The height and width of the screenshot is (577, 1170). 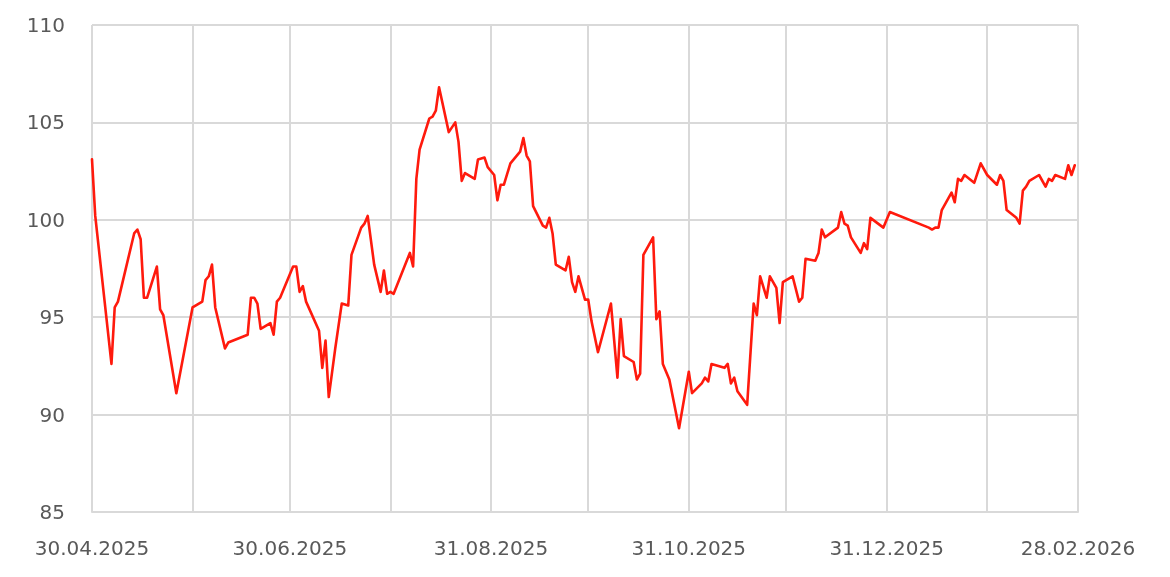 What do you see at coordinates (52, 414) in the screenshot?
I see `y-tick-label: 90` at bounding box center [52, 414].